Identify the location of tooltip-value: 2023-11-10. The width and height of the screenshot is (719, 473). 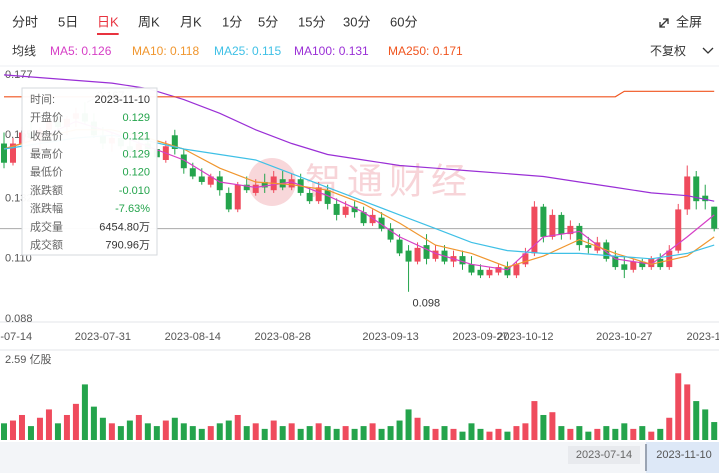
(122, 100).